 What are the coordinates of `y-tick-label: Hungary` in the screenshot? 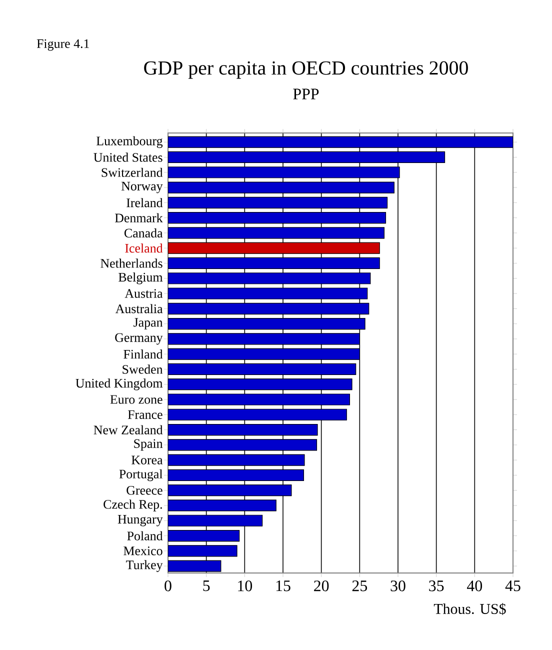 It's located at (140, 520).